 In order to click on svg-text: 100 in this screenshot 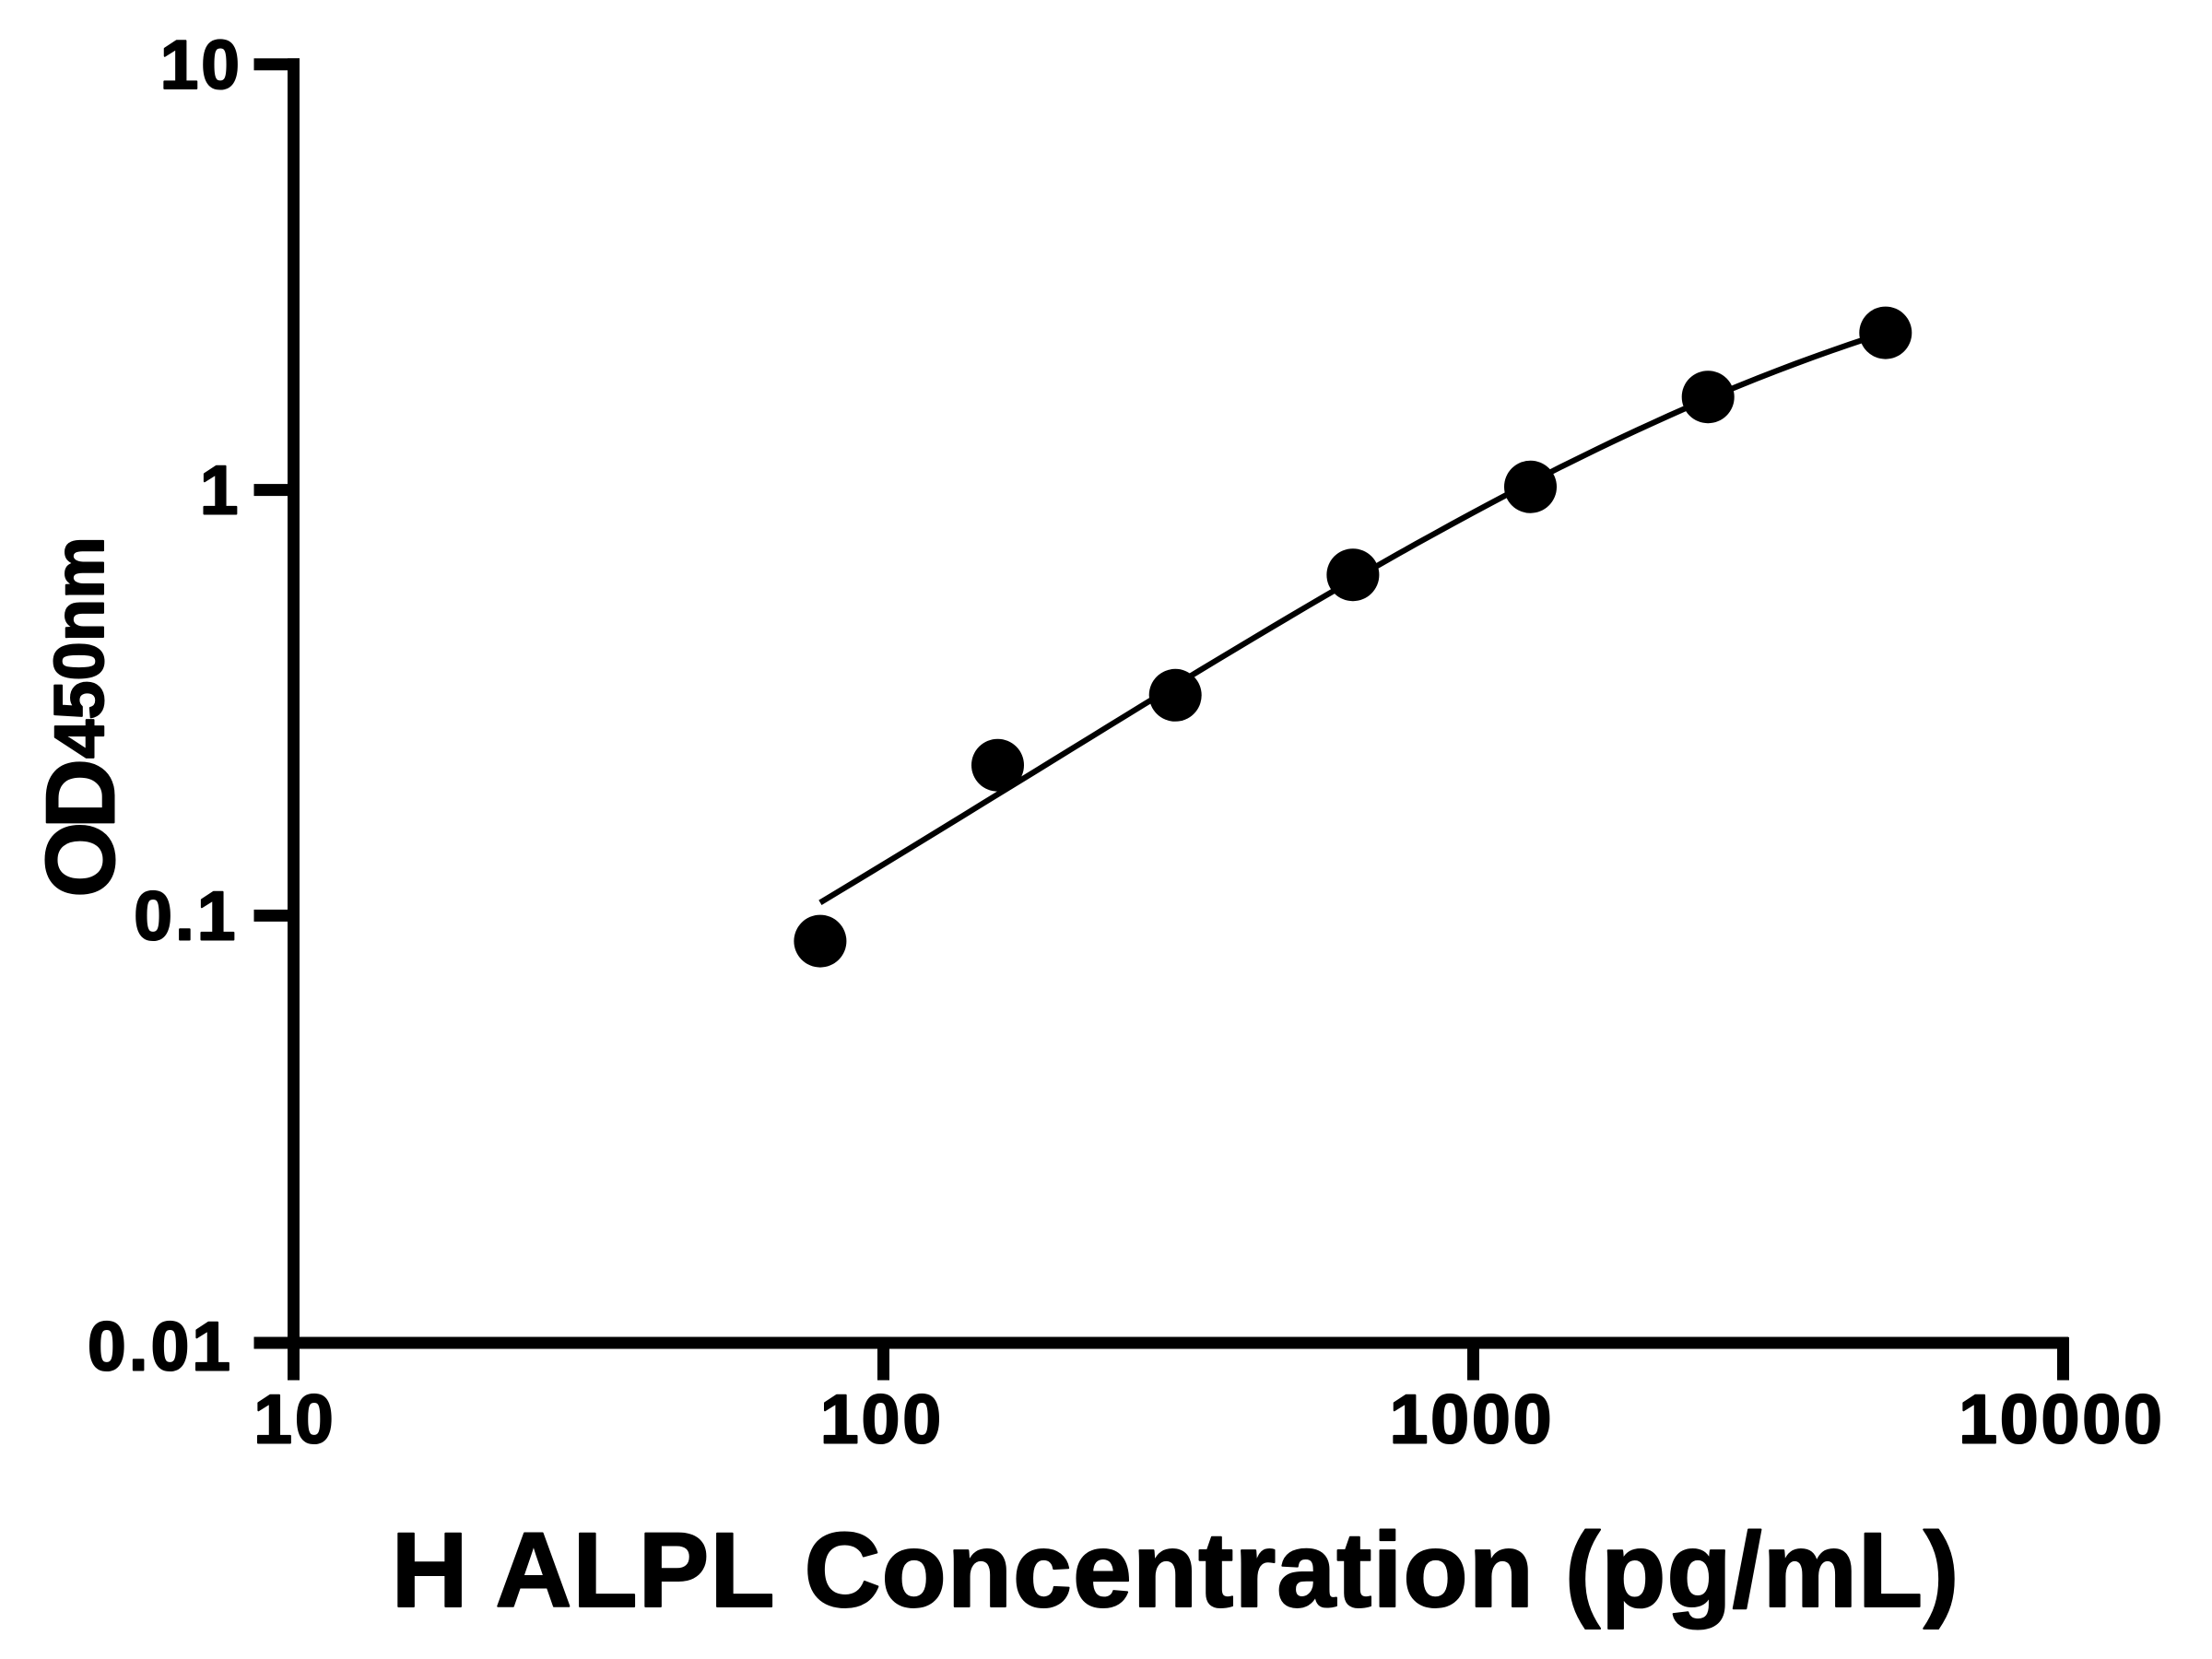, I will do `click(882, 1419)`.